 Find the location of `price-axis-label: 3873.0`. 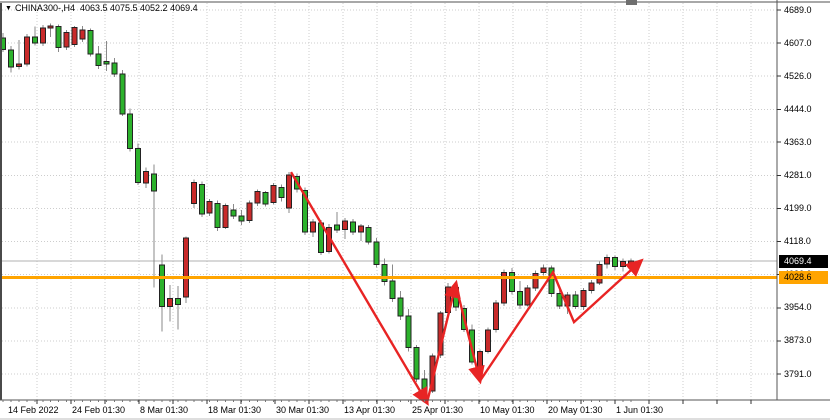

price-axis-label: 3873.0 is located at coordinates (798, 340).